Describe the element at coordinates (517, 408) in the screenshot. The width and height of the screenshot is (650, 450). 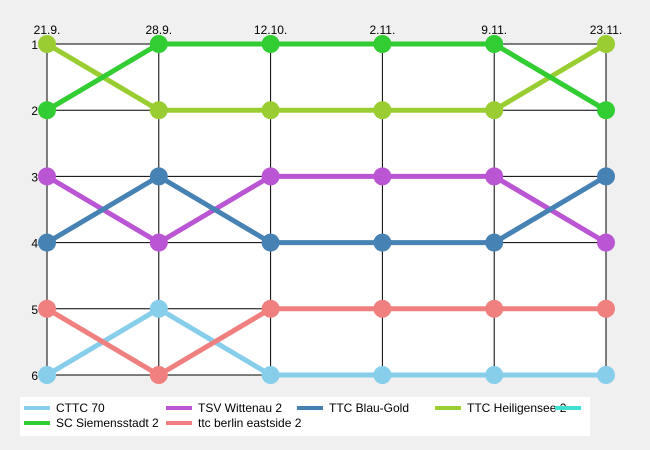
I see `legend-label: TTC Heiligensee 2` at that location.